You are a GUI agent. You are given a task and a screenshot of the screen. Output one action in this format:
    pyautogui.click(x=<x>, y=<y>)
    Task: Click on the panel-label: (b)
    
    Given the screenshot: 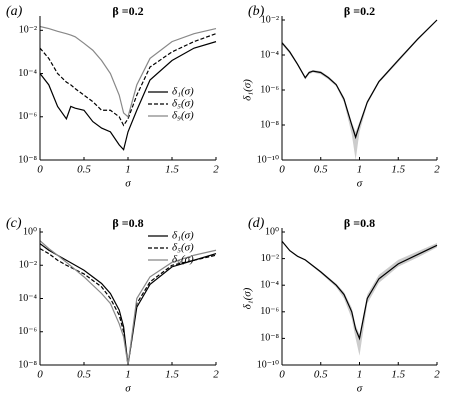 What is the action you would take?
    pyautogui.click(x=256, y=11)
    